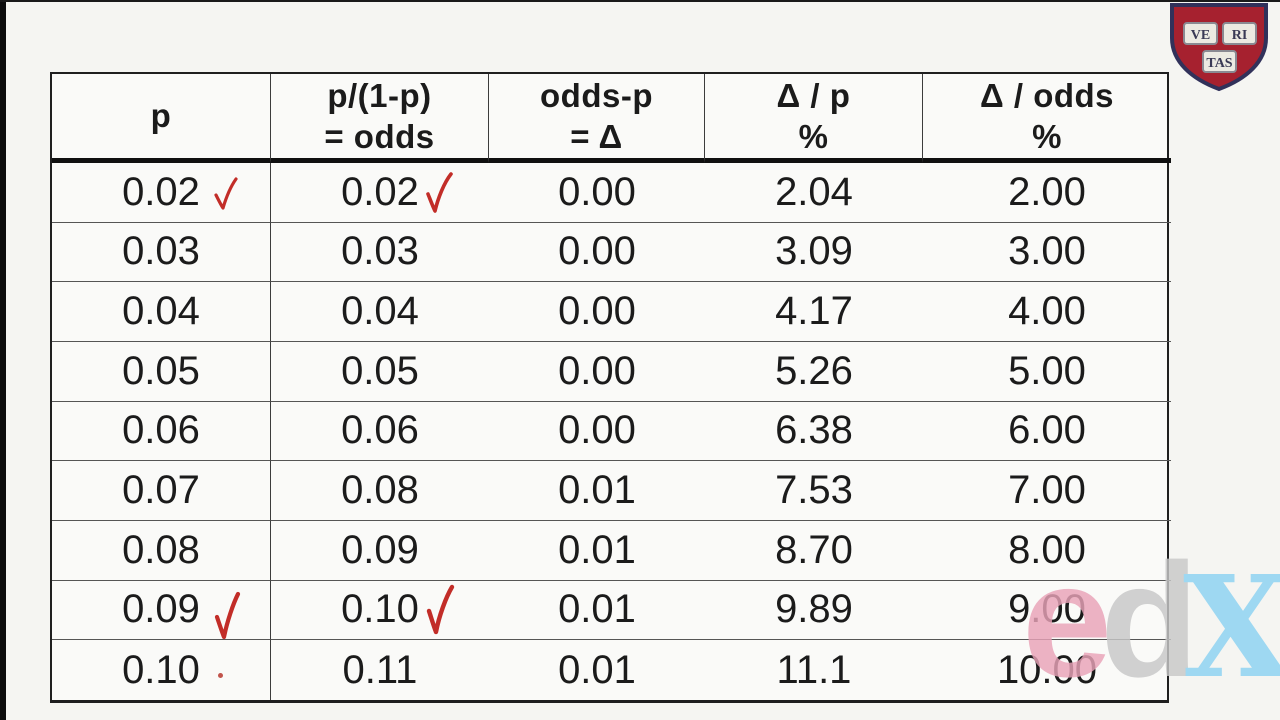 This screenshot has width=1280, height=720. I want to click on cell-value: 2.00, so click(1047, 191).